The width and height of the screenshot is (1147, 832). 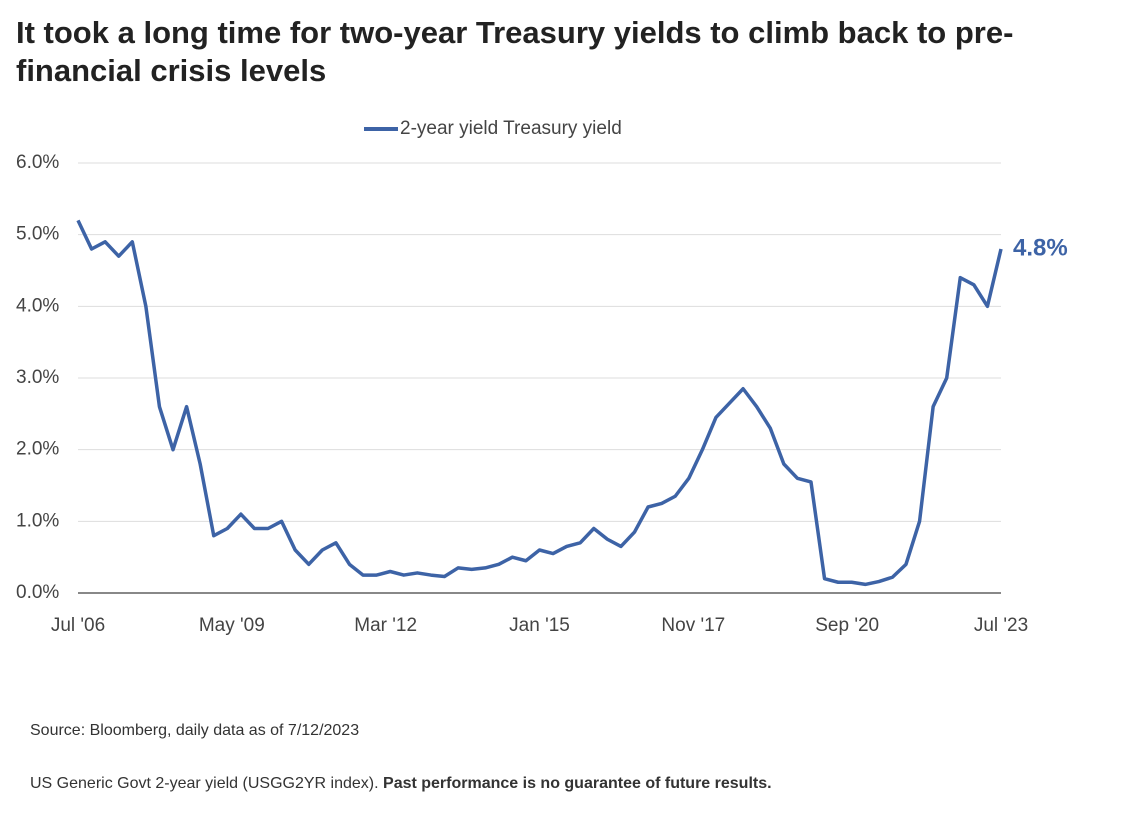 I want to click on y-tick-label: 4.0%, so click(x=37, y=305).